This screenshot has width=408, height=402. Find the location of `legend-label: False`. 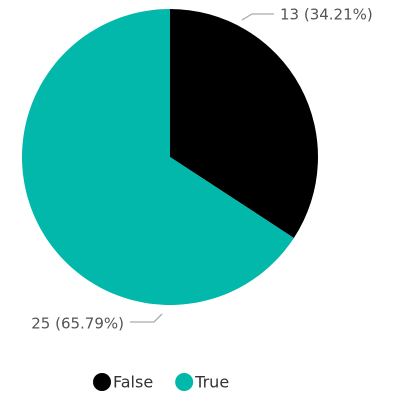

legend-label: False is located at coordinates (133, 382).